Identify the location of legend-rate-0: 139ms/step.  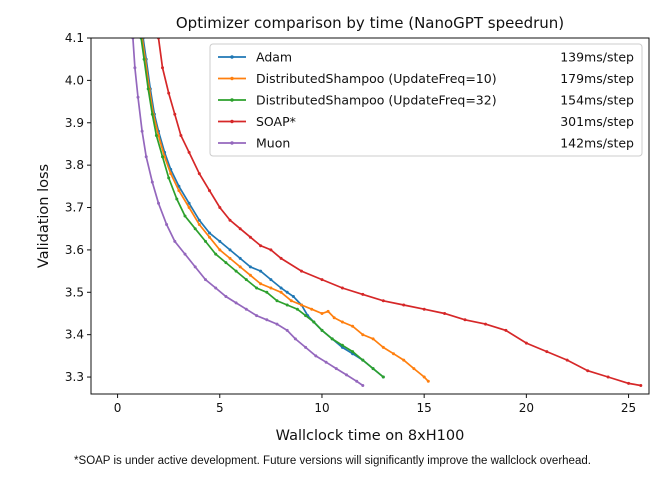
(597, 57).